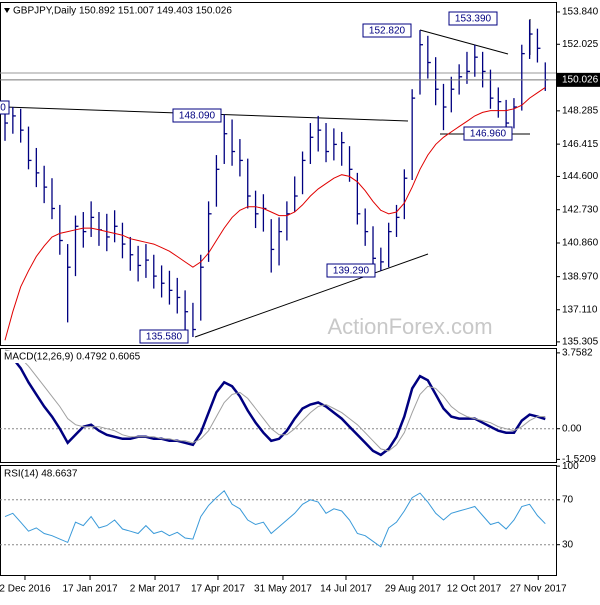  What do you see at coordinates (580, 276) in the screenshot?
I see `y-tick-label: 138.970` at bounding box center [580, 276].